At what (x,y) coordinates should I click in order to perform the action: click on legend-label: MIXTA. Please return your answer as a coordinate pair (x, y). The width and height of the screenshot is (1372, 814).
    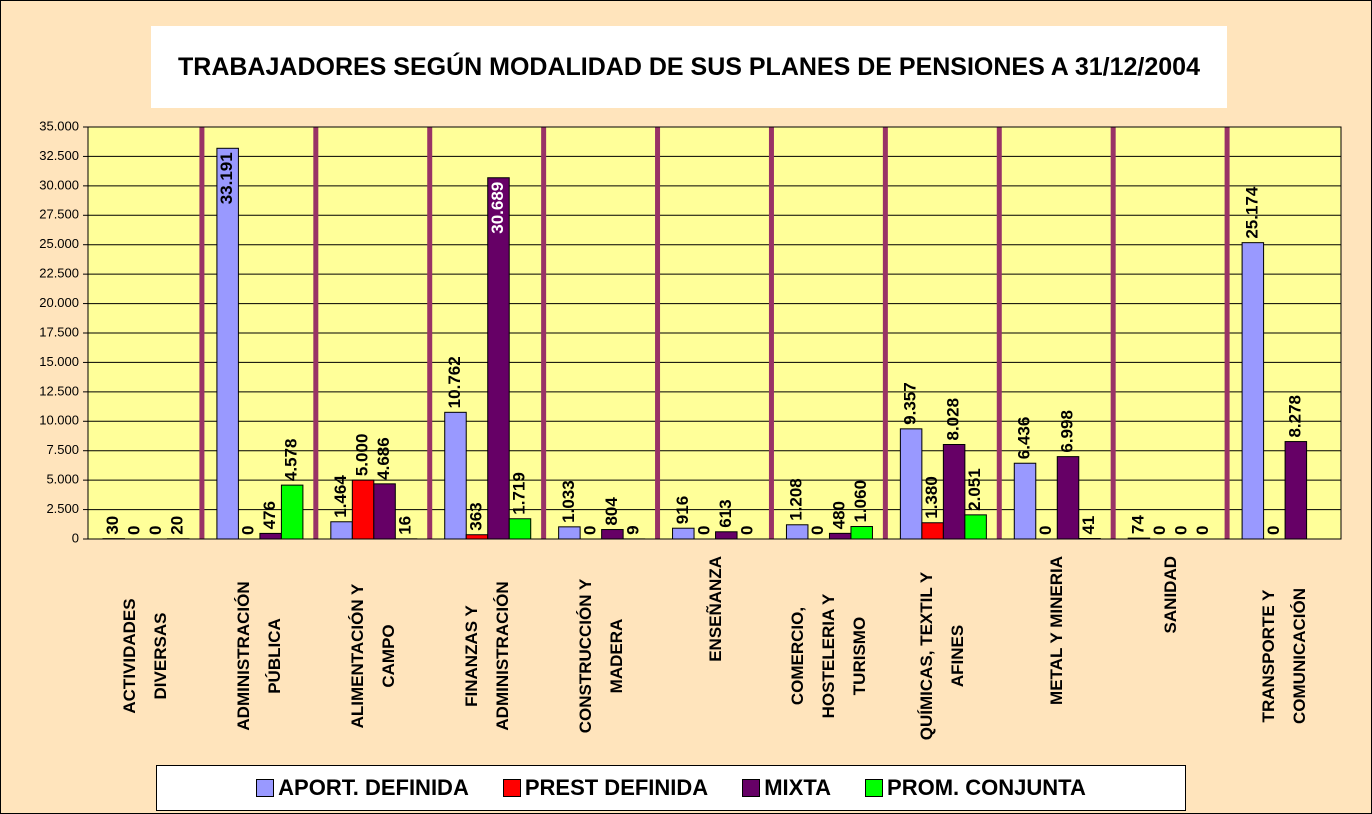
    Looking at the image, I should click on (798, 787).